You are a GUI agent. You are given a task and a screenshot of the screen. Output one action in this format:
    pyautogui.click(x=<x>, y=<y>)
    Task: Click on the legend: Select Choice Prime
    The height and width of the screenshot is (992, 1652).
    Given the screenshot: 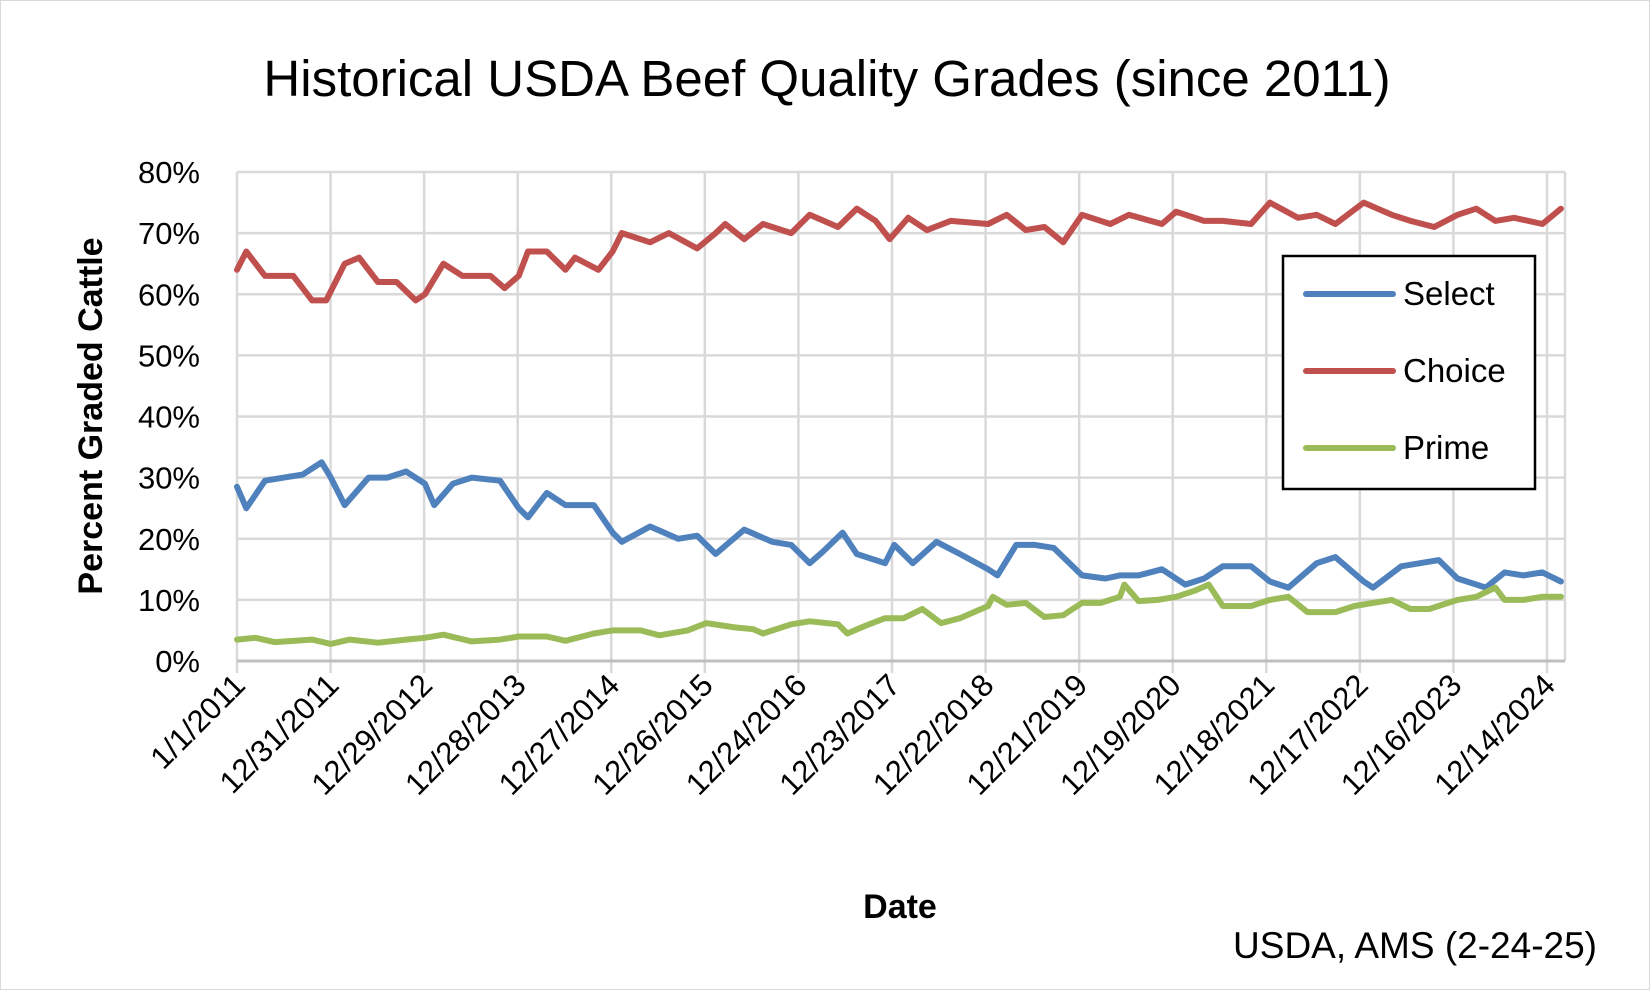 What is the action you would take?
    pyautogui.click(x=1409, y=372)
    